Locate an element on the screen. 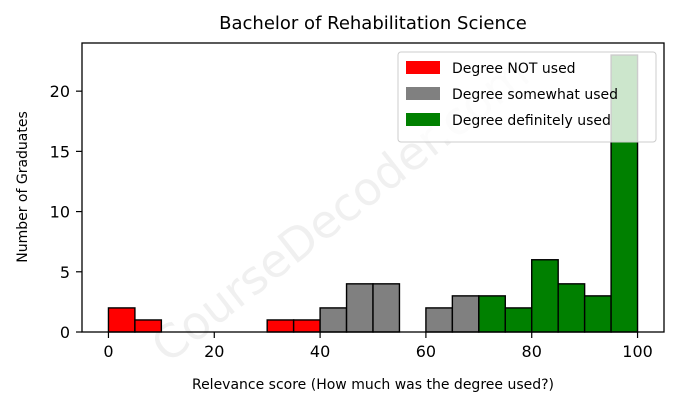 The height and width of the screenshot is (408, 678). y-axis-label: Number of Graduates is located at coordinates (23, 187).